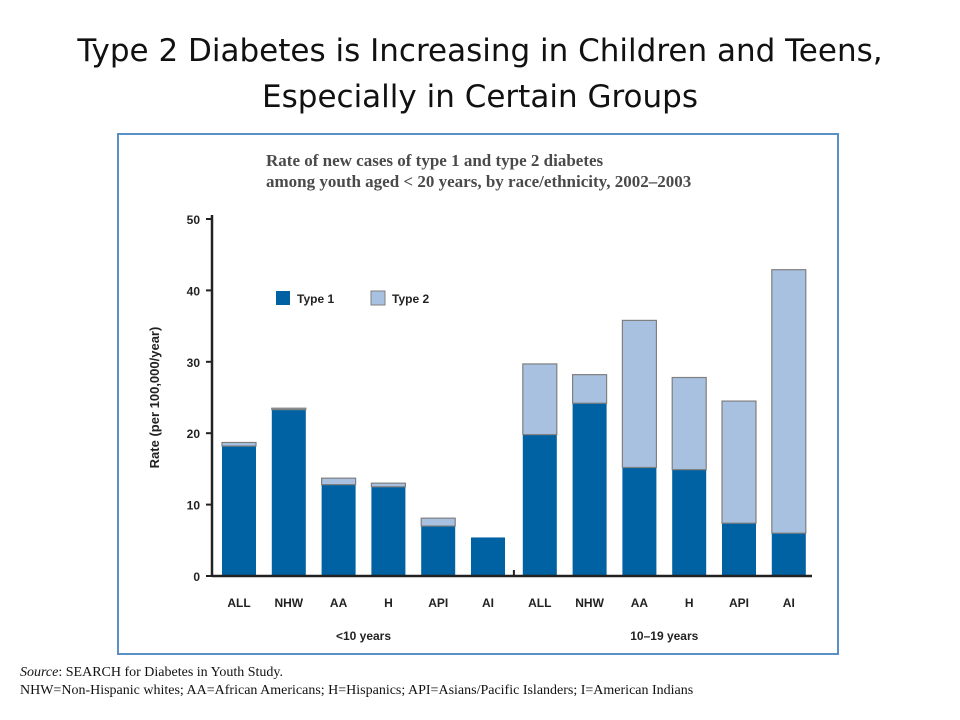  Describe the element at coordinates (363, 636) in the screenshot. I see `group-label: <10 years` at that location.